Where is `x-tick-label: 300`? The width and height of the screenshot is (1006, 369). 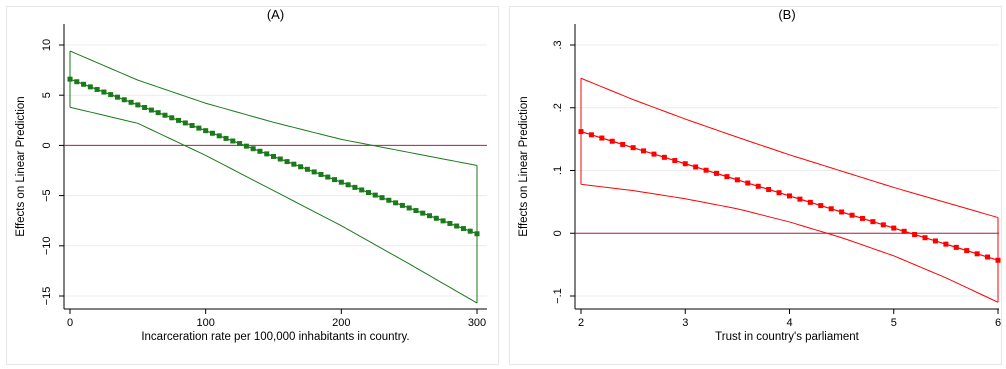
x-tick-label: 300 is located at coordinates (477, 323).